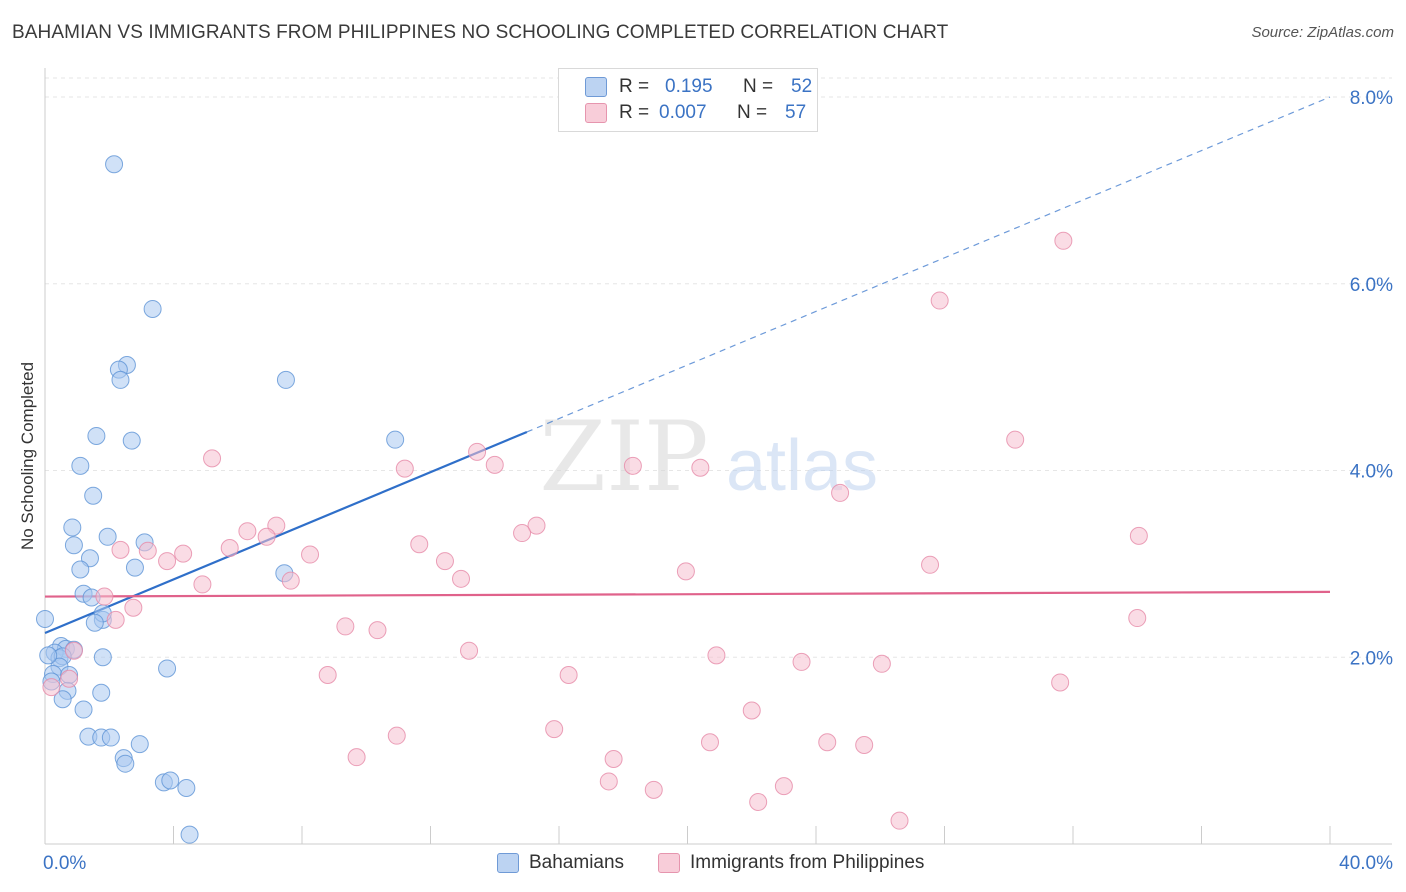 This screenshot has width=1406, height=892. I want to click on bottom-legend-swatch-pink, so click(669, 863).